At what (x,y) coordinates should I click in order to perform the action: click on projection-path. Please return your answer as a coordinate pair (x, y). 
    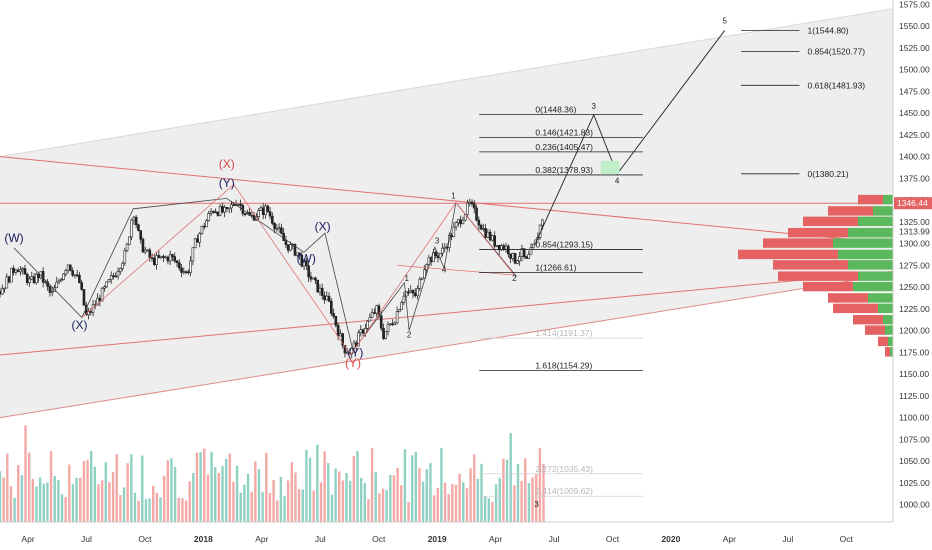
    Looking at the image, I should click on (630, 137).